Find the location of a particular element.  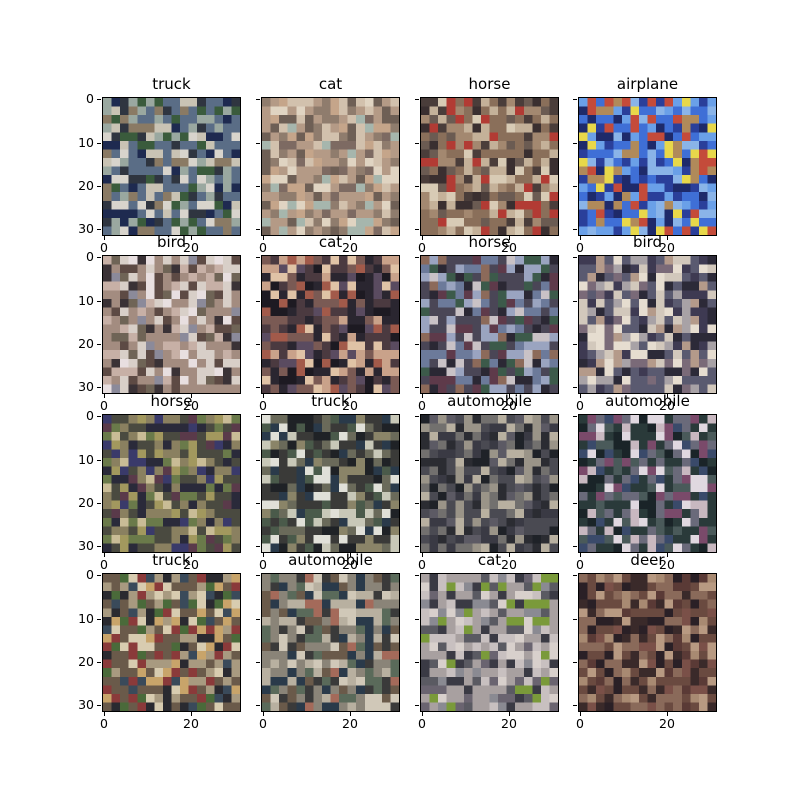

panel-title: cat is located at coordinates (330, 242).